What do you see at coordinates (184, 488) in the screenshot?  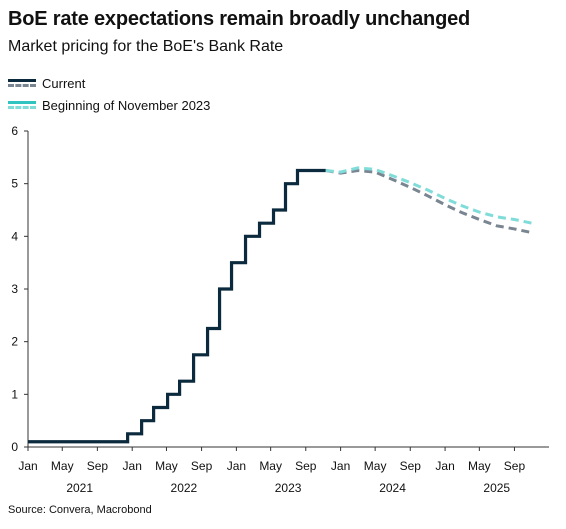 I see `x-year-label: 2022` at bounding box center [184, 488].